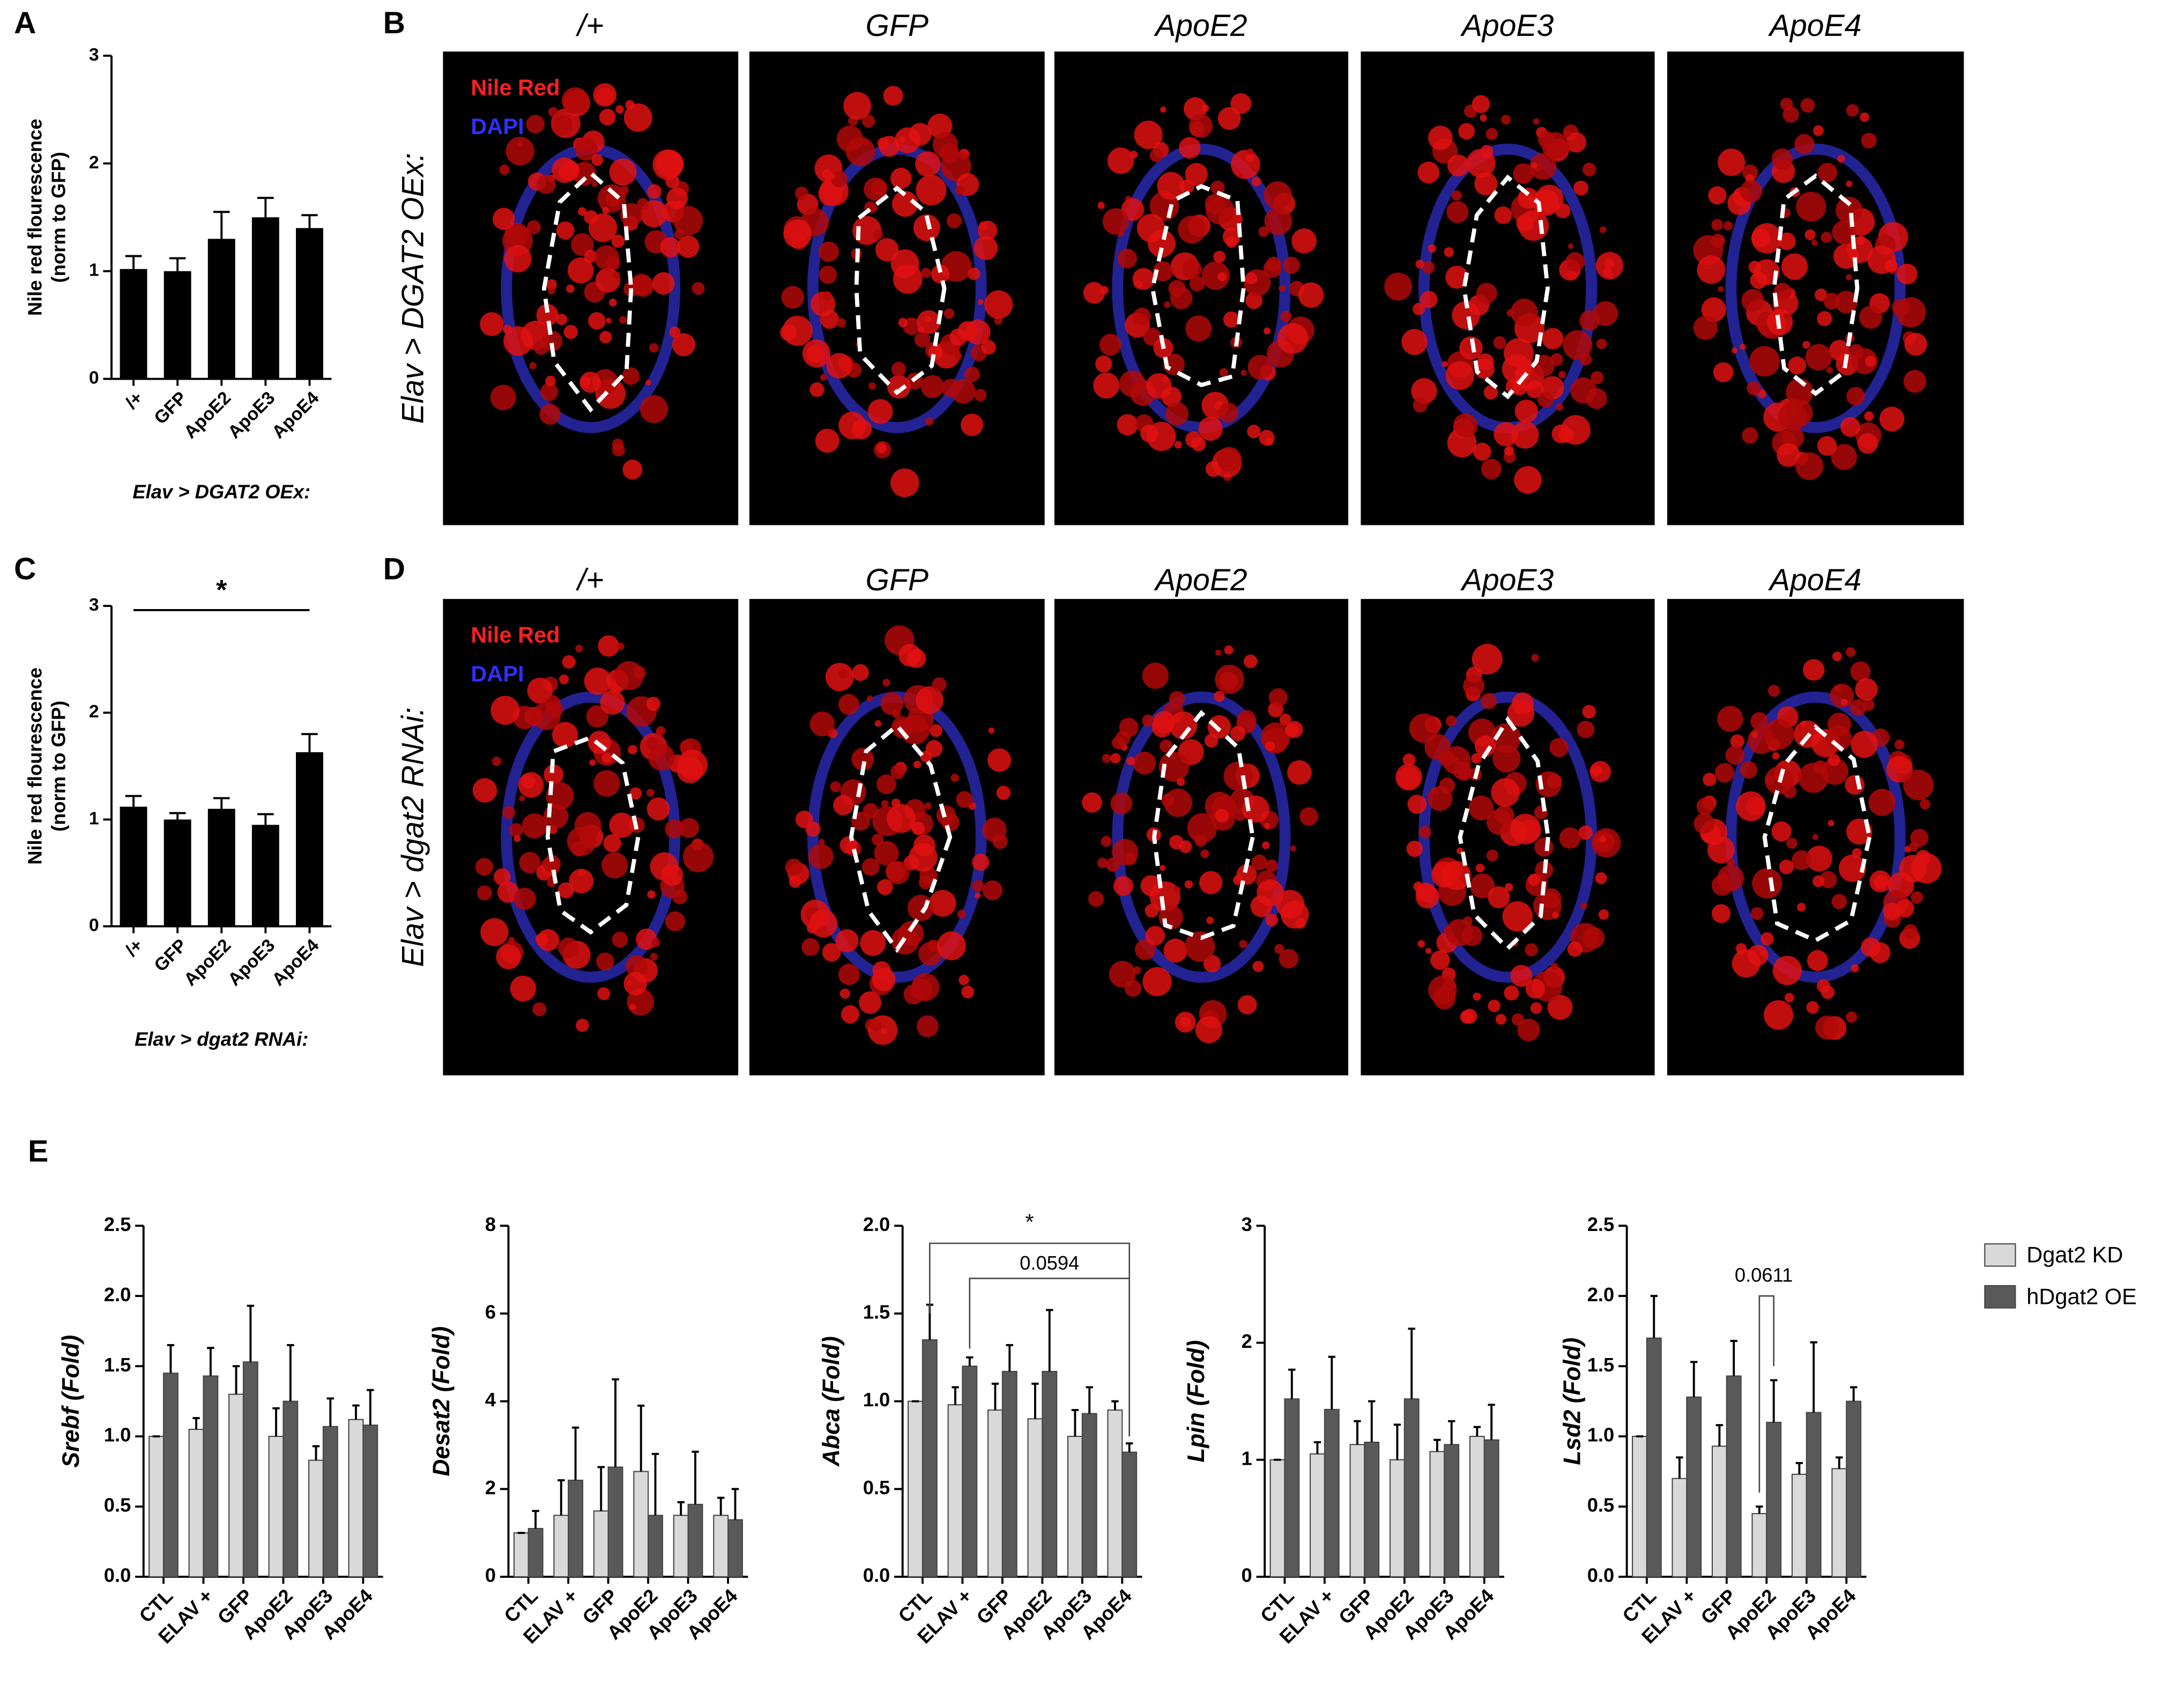 Image resolution: width=2184 pixels, height=1691 pixels. What do you see at coordinates (876, 1312) in the screenshot?
I see `y-tick-label: 1.5` at bounding box center [876, 1312].